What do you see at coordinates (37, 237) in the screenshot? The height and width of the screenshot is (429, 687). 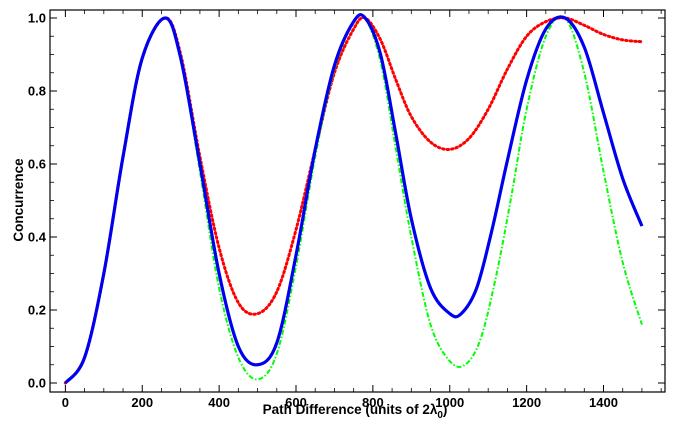 I see `y-tick-label: 0.4` at bounding box center [37, 237].